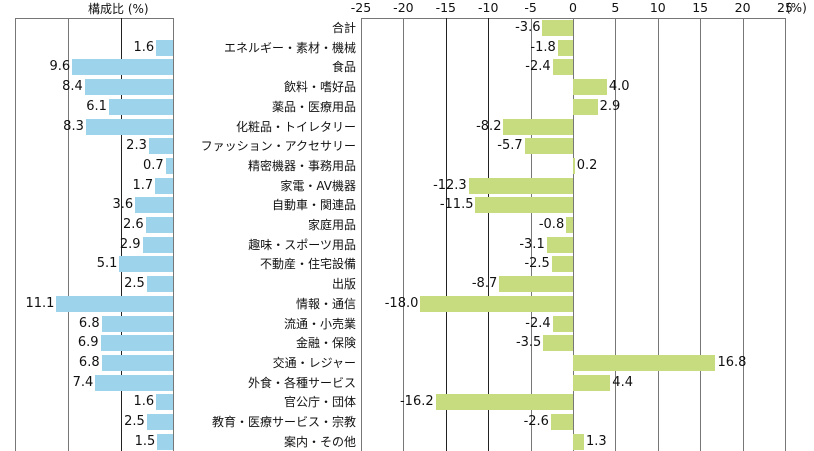 Image resolution: width=814 pixels, height=451 pixels. What do you see at coordinates (295, 126) in the screenshot?
I see `category-label: 化粧品・トイレタリー` at bounding box center [295, 126].